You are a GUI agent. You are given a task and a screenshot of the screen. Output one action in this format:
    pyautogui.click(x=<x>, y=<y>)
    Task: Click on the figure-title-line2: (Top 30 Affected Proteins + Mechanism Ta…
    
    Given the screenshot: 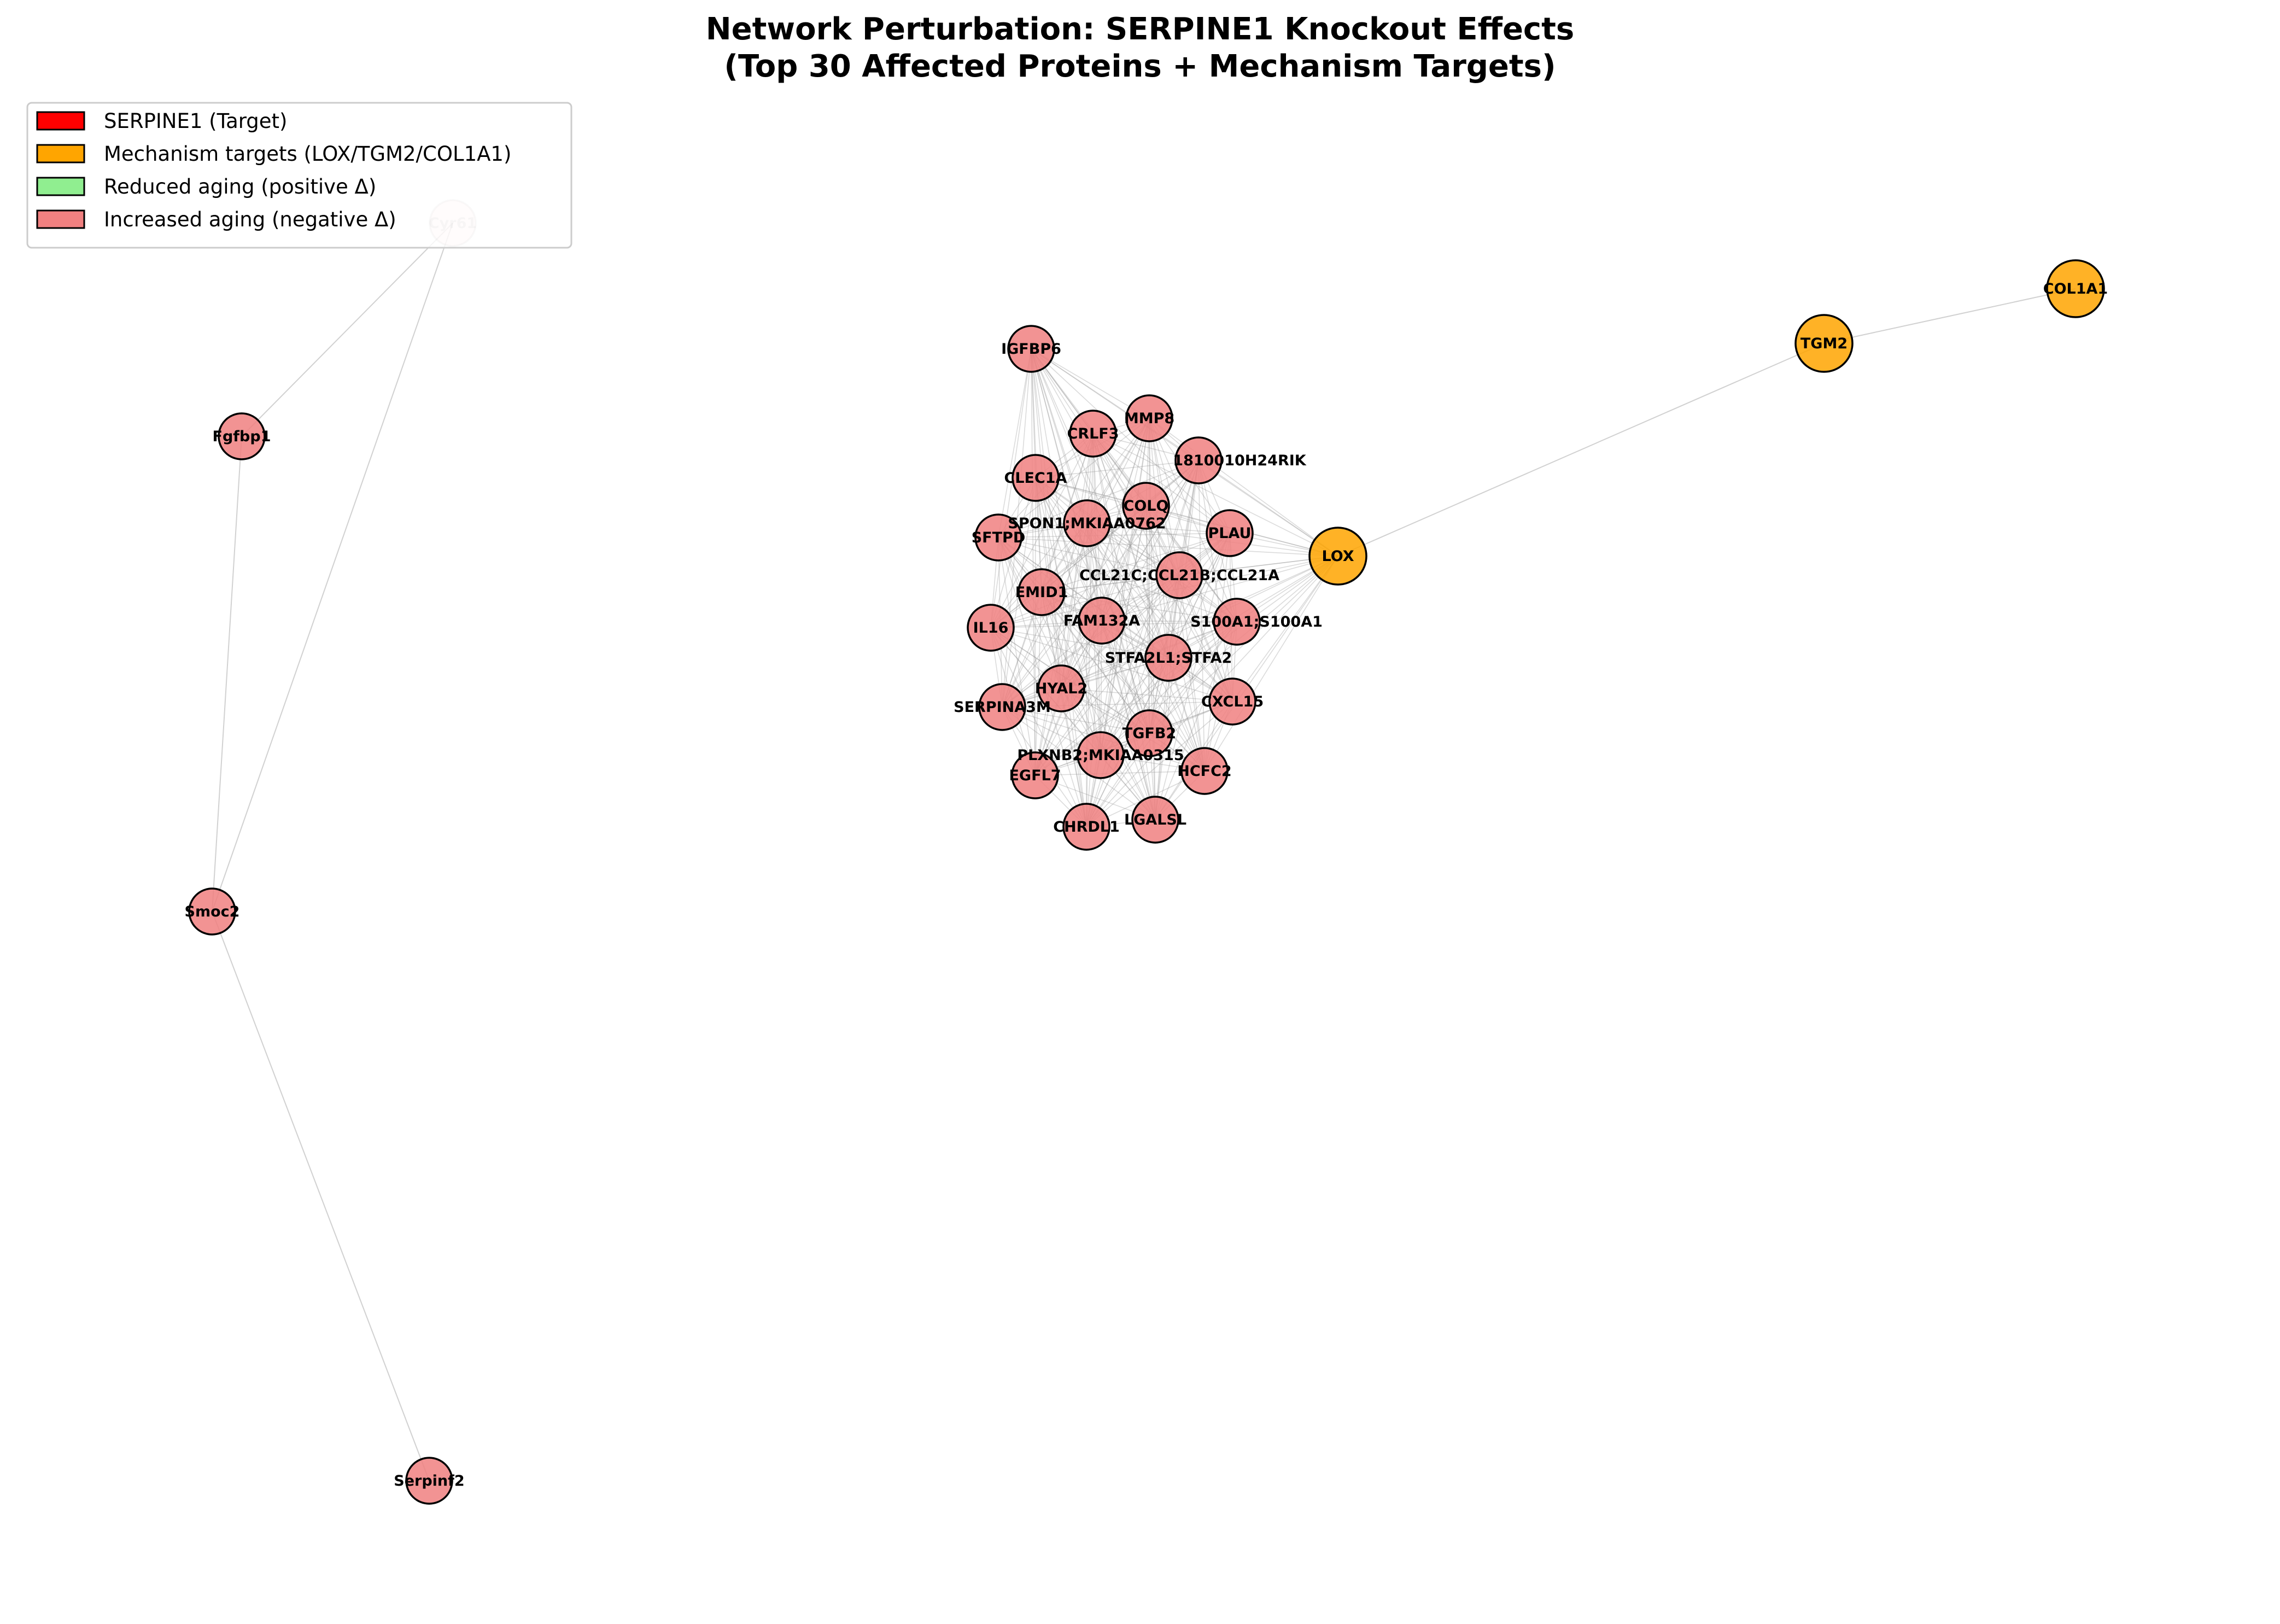 What is the action you would take?
    pyautogui.click(x=1140, y=66)
    